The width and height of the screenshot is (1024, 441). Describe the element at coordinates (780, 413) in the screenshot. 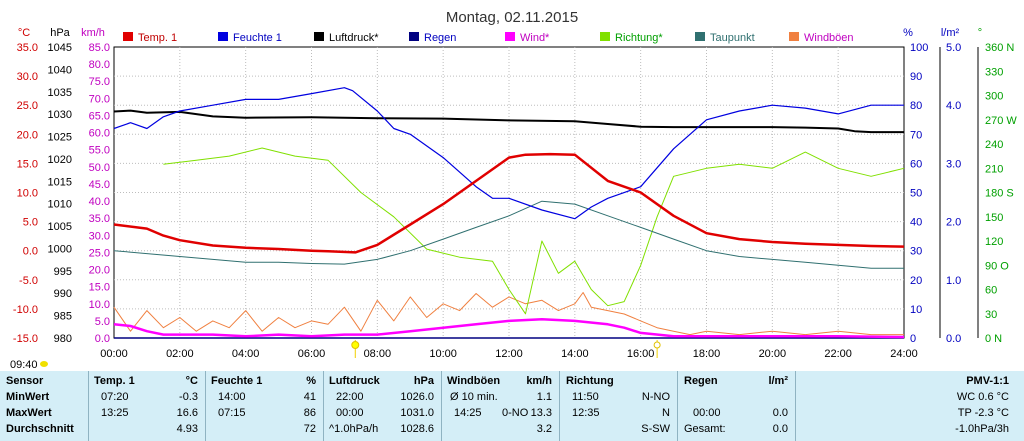

I see `regen-max-value: 0.0` at that location.